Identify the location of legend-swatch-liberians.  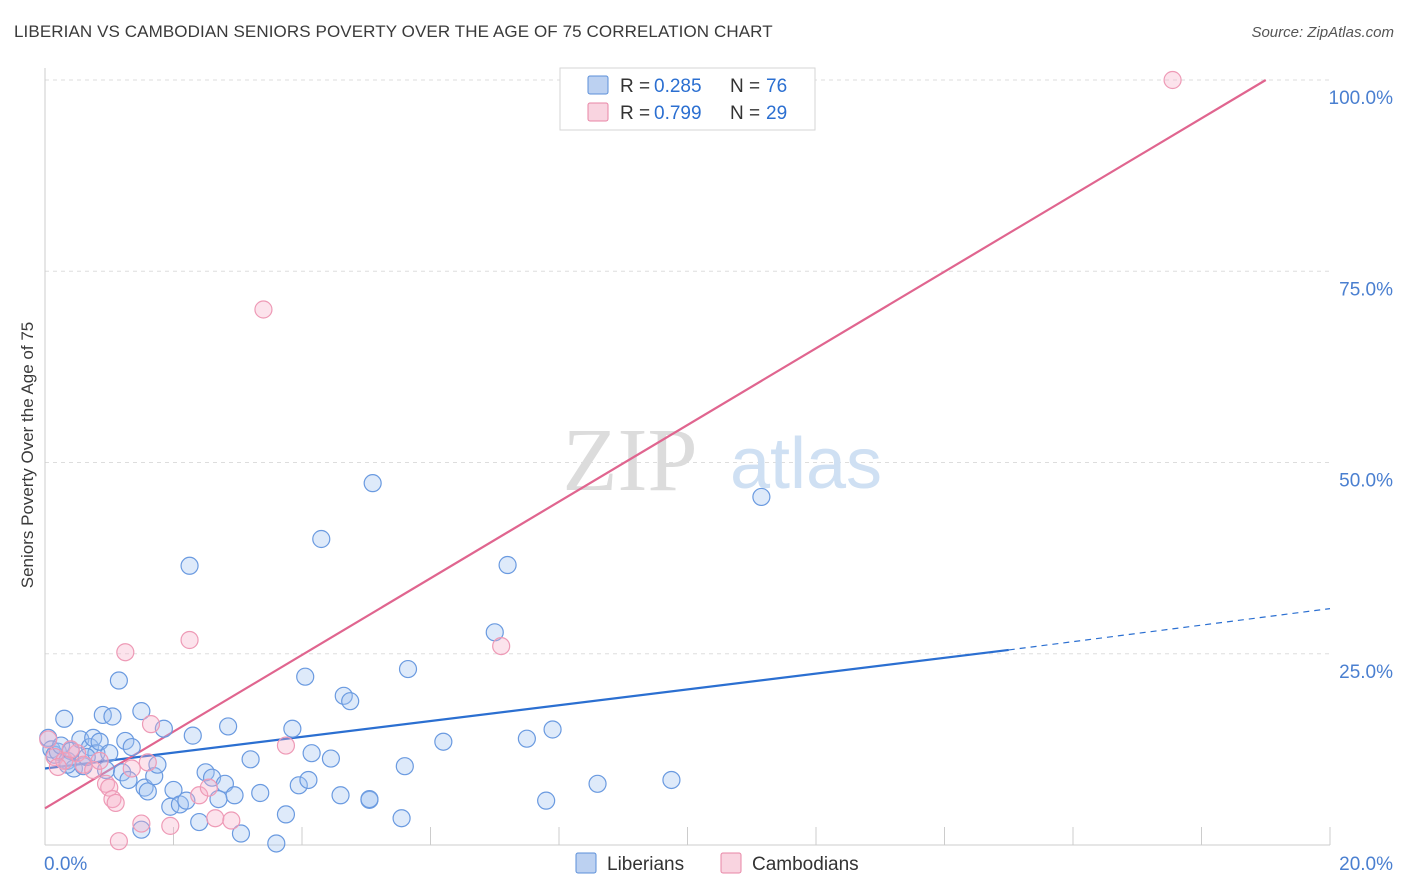
(586, 863).